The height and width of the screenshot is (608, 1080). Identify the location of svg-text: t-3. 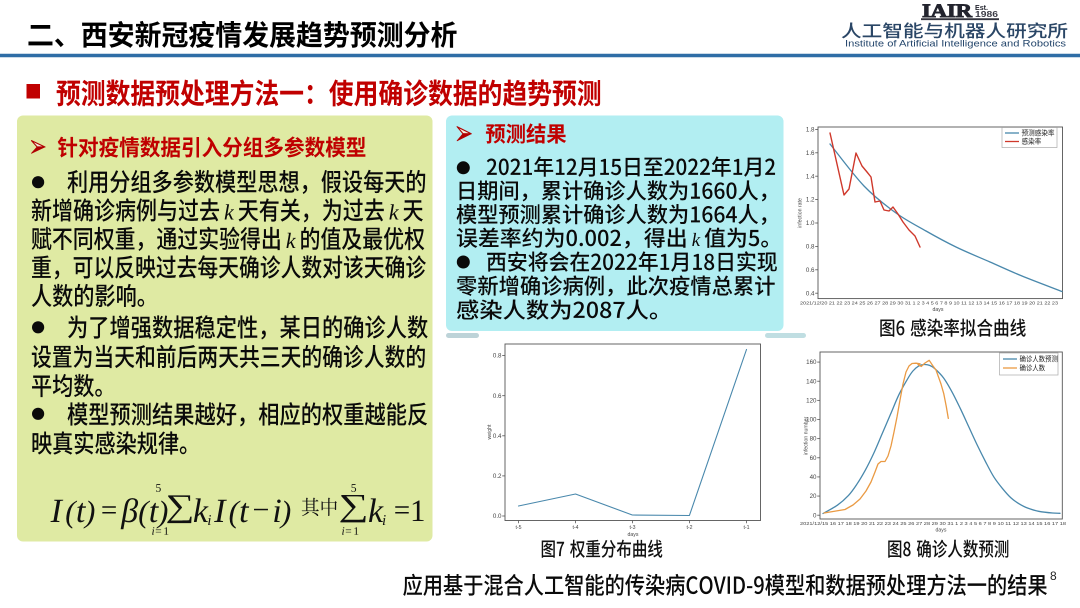
(632, 528).